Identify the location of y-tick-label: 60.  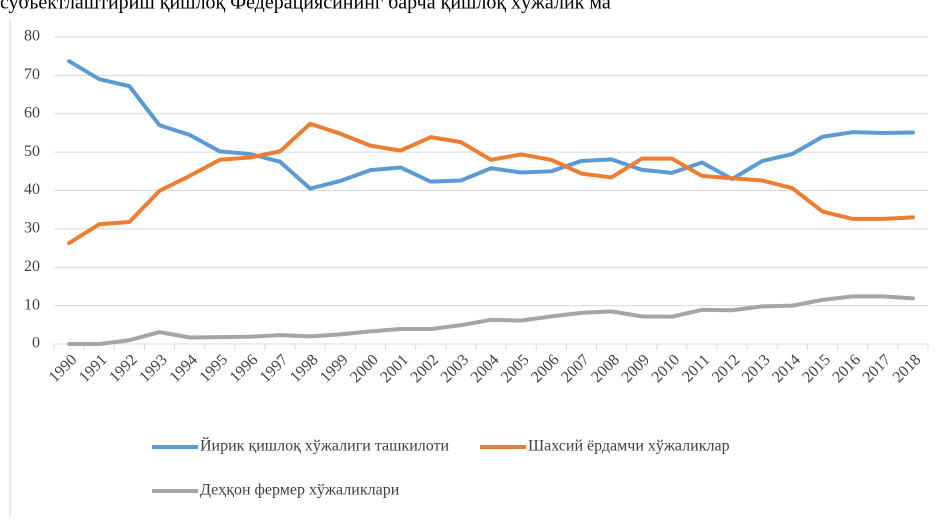
(32, 112).